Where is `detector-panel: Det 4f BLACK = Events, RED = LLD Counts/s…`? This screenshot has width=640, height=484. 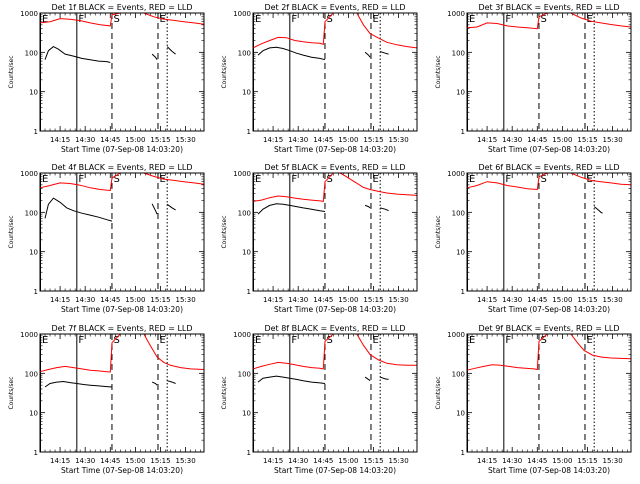
detector-panel: Det 4f BLACK = Events, RED = LLD Counts/s… is located at coordinates (106, 238).